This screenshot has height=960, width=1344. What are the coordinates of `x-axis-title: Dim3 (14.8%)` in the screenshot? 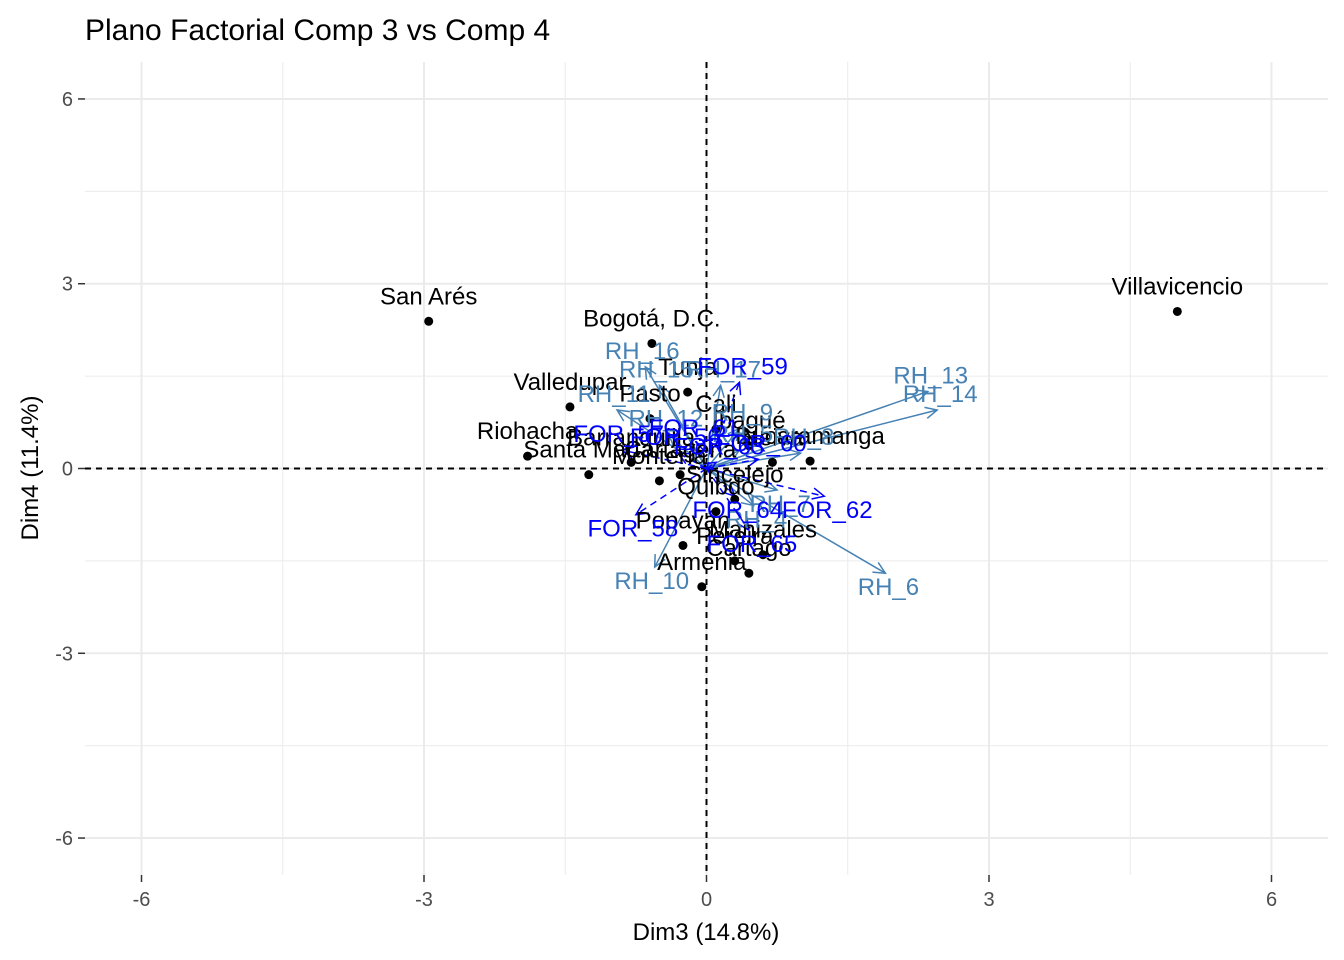 It's located at (706, 932).